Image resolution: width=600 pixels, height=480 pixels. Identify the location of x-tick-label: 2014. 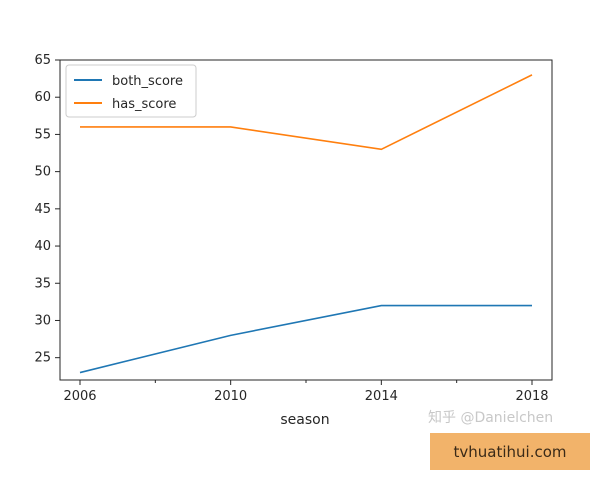
(381, 396).